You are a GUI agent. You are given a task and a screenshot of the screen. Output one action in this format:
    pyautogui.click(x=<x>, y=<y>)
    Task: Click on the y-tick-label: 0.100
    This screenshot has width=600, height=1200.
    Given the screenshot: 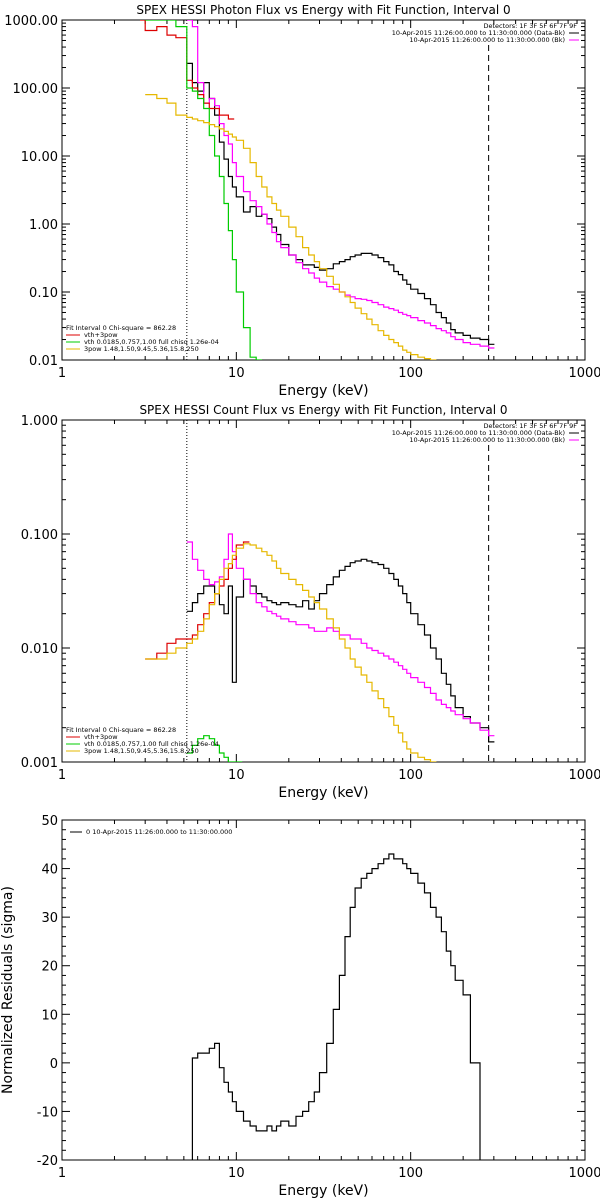 What is the action you would take?
    pyautogui.click(x=39, y=535)
    